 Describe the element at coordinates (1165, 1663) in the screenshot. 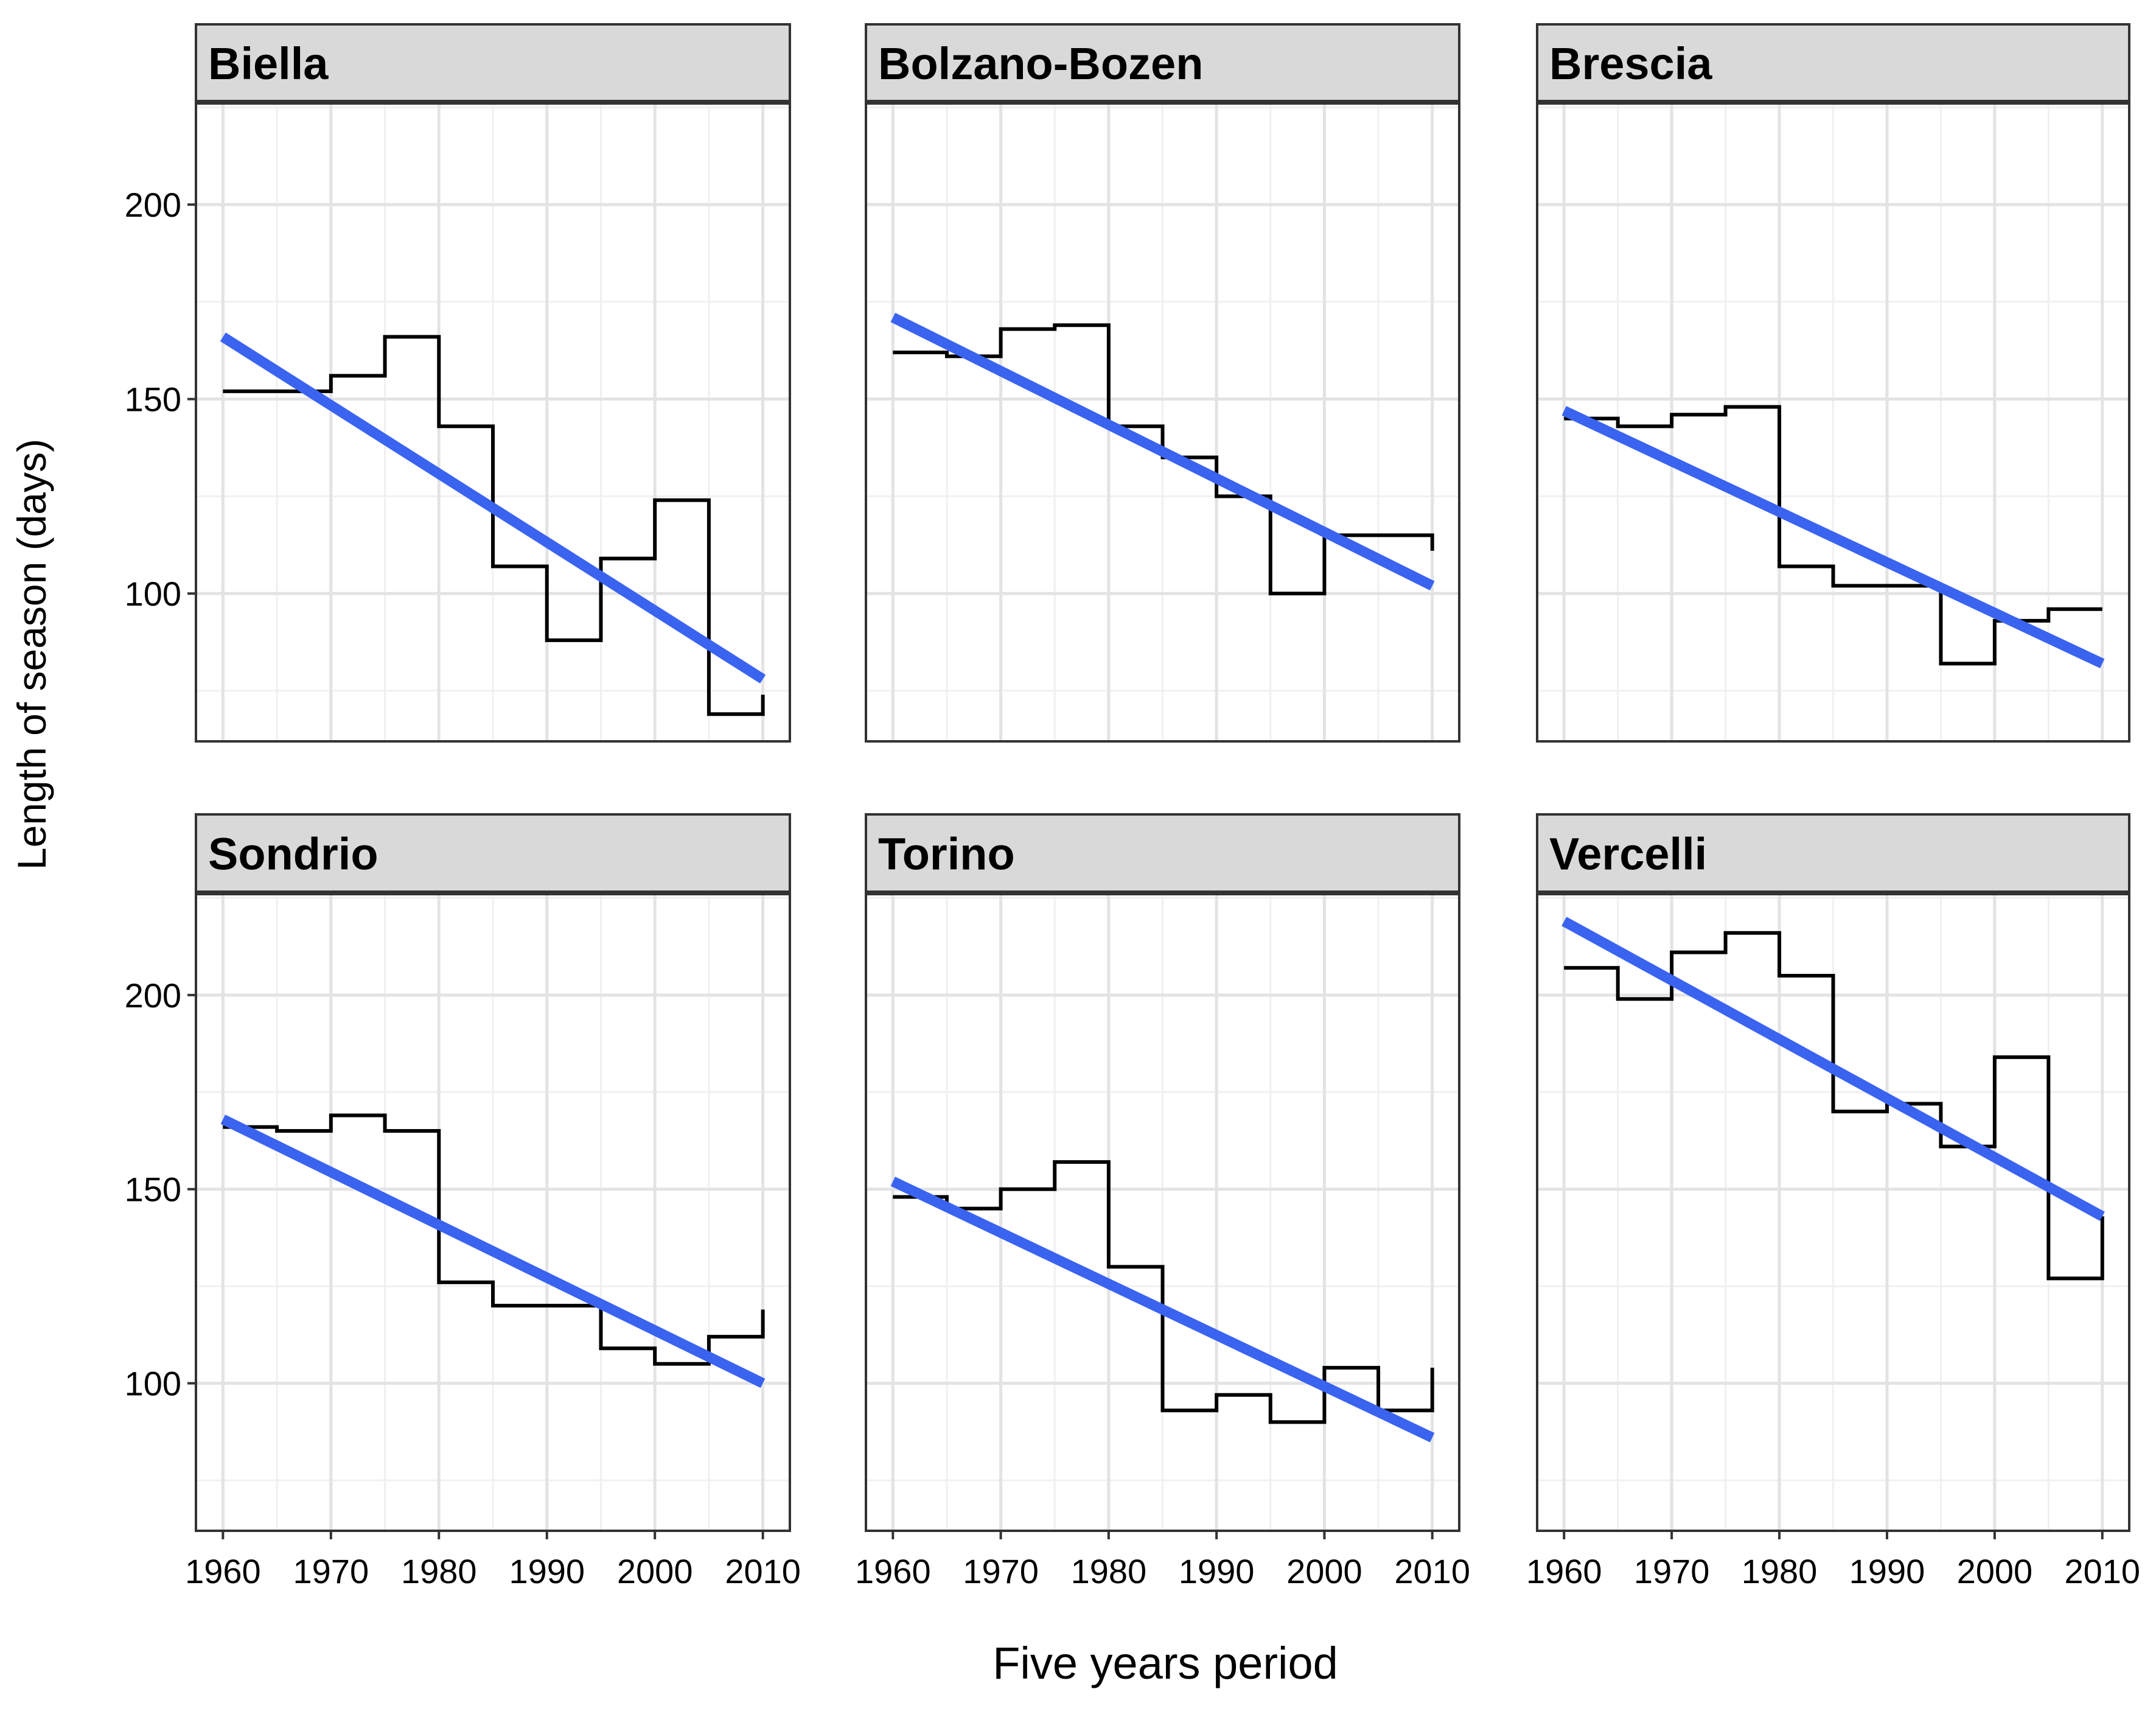

I see `x-axis-title: Five years period` at that location.